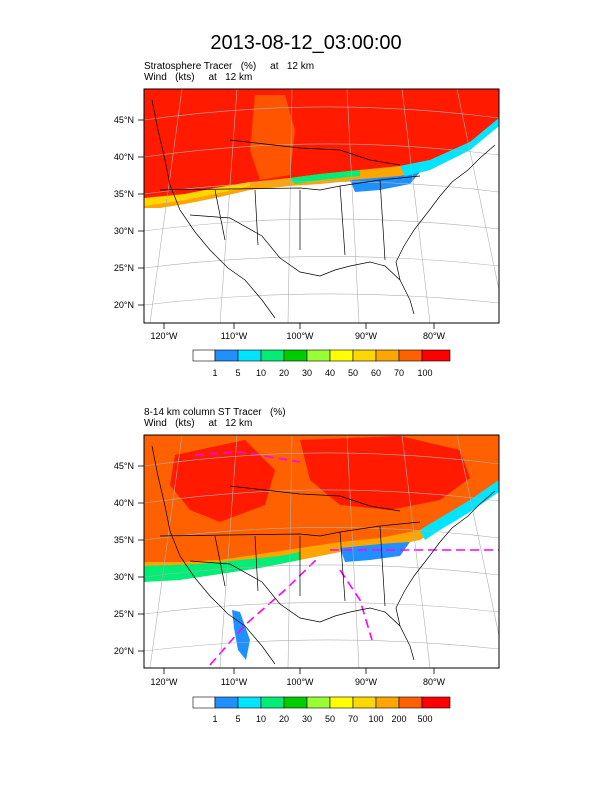  What do you see at coordinates (307, 719) in the screenshot?
I see `panel2-colorbar-label: 30` at bounding box center [307, 719].